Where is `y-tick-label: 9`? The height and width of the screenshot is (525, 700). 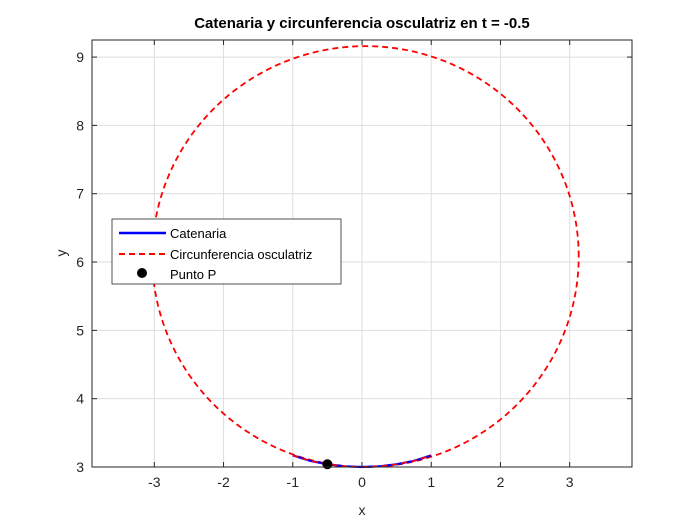
y-tick-label: 9 is located at coordinates (80, 57).